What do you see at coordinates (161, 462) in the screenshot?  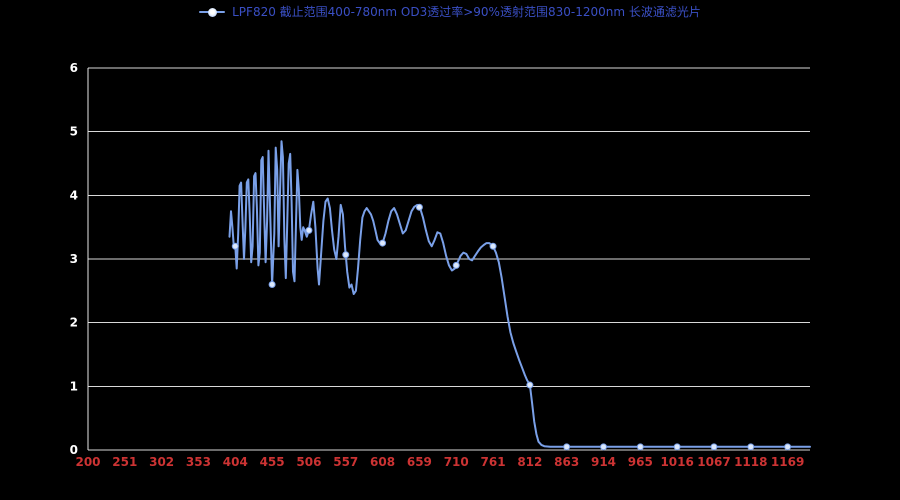 I see `x-tick-label: 302` at bounding box center [161, 462].